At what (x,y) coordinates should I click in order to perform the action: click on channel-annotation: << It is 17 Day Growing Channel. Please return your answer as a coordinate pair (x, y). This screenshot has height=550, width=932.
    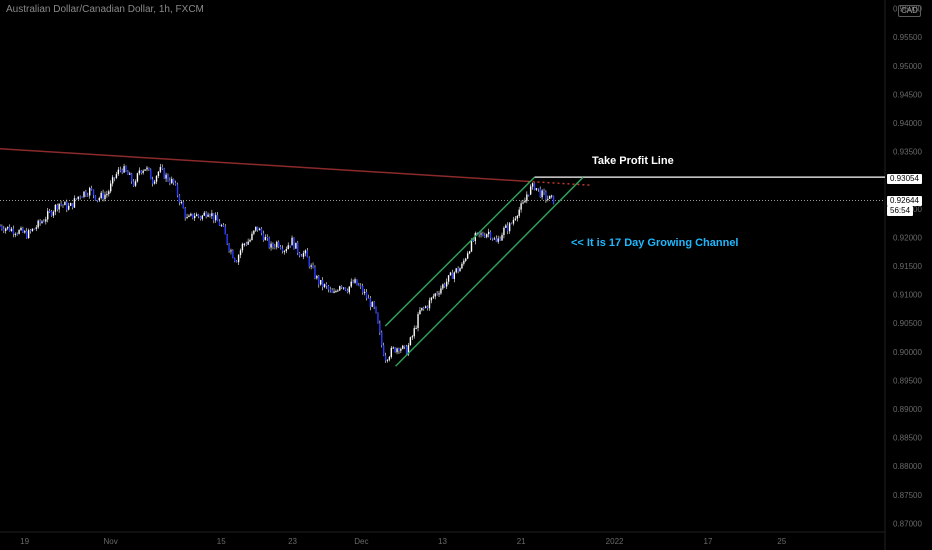
    Looking at the image, I should click on (655, 243).